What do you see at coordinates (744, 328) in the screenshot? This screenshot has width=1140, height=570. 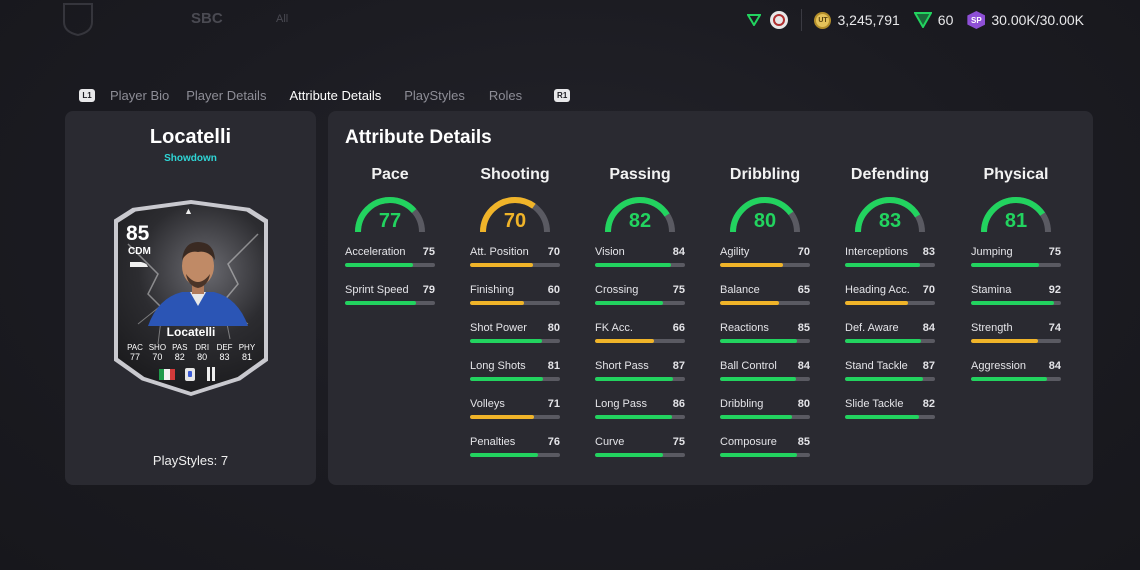 I see `attribute-label: Reactions` at bounding box center [744, 328].